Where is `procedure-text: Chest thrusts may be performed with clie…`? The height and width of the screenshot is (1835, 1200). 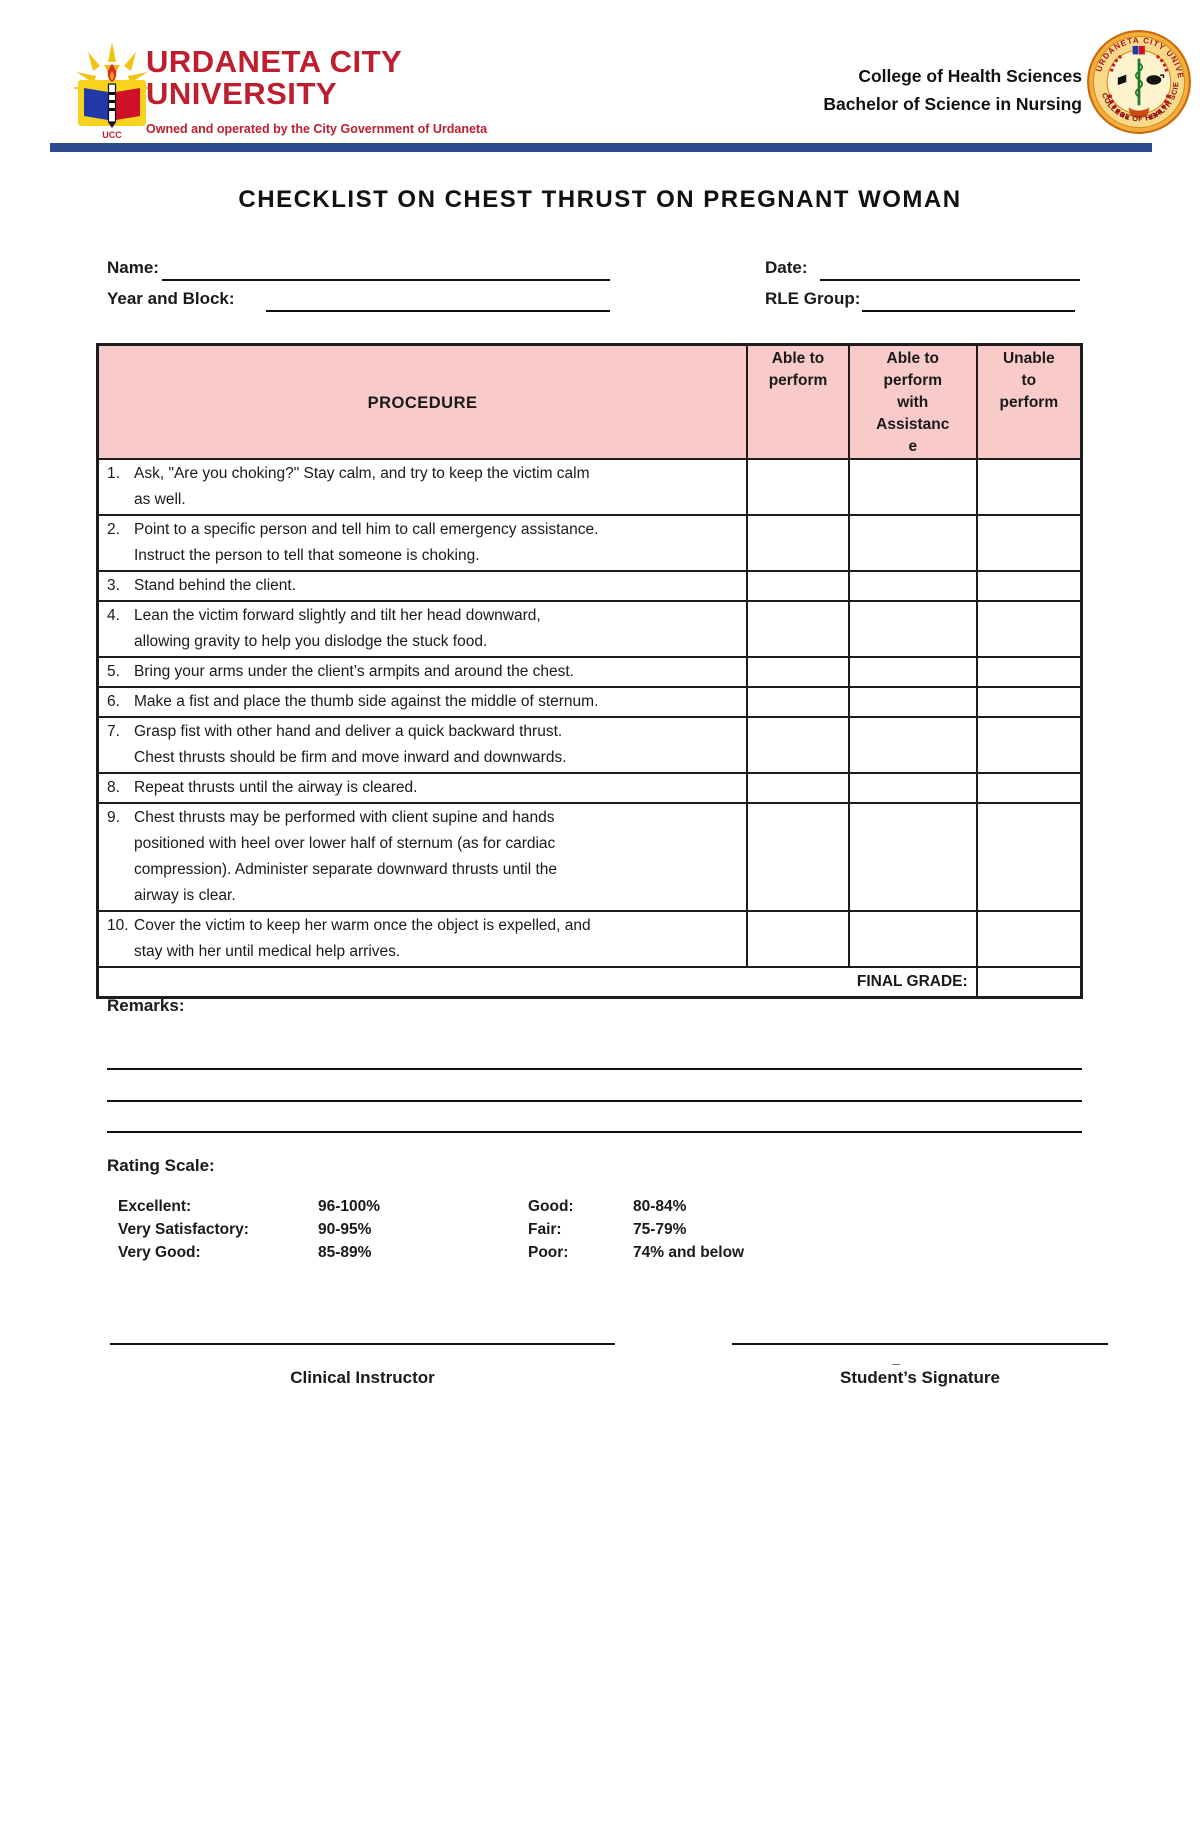
procedure-text: Chest thrusts may be performed with clie… is located at coordinates (346, 856).